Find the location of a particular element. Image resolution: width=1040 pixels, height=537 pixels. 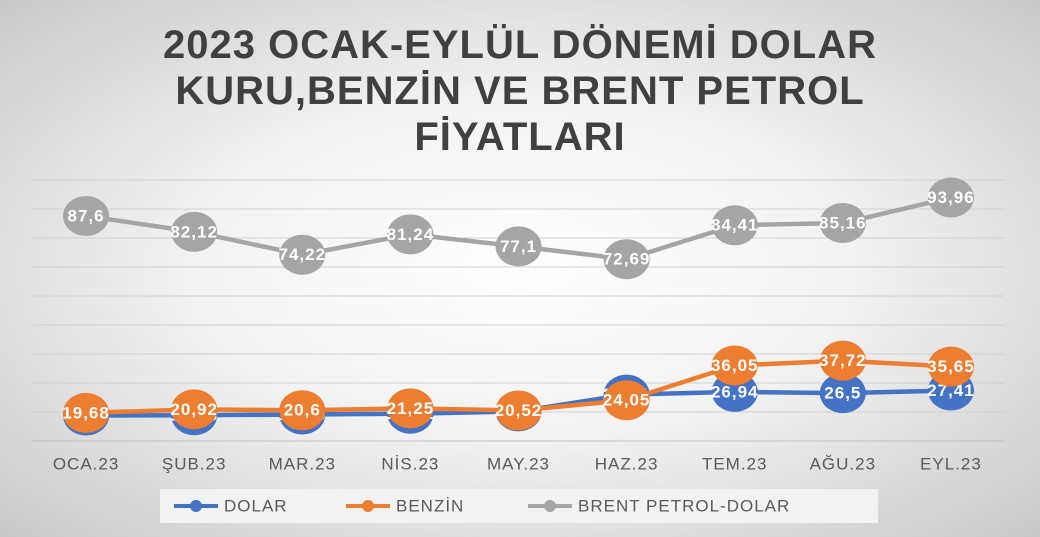

data-label: 81,24 is located at coordinates (411, 234).